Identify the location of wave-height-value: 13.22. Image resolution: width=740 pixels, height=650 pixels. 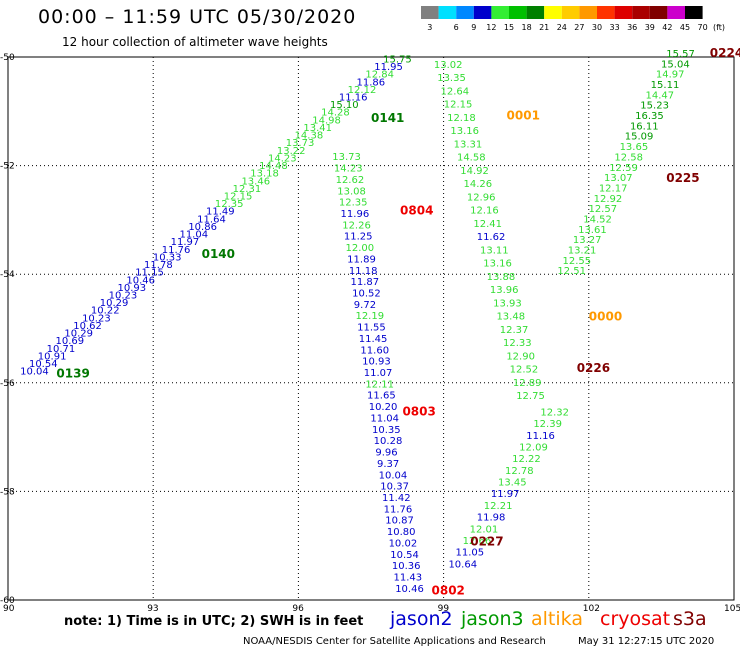
(291, 151).